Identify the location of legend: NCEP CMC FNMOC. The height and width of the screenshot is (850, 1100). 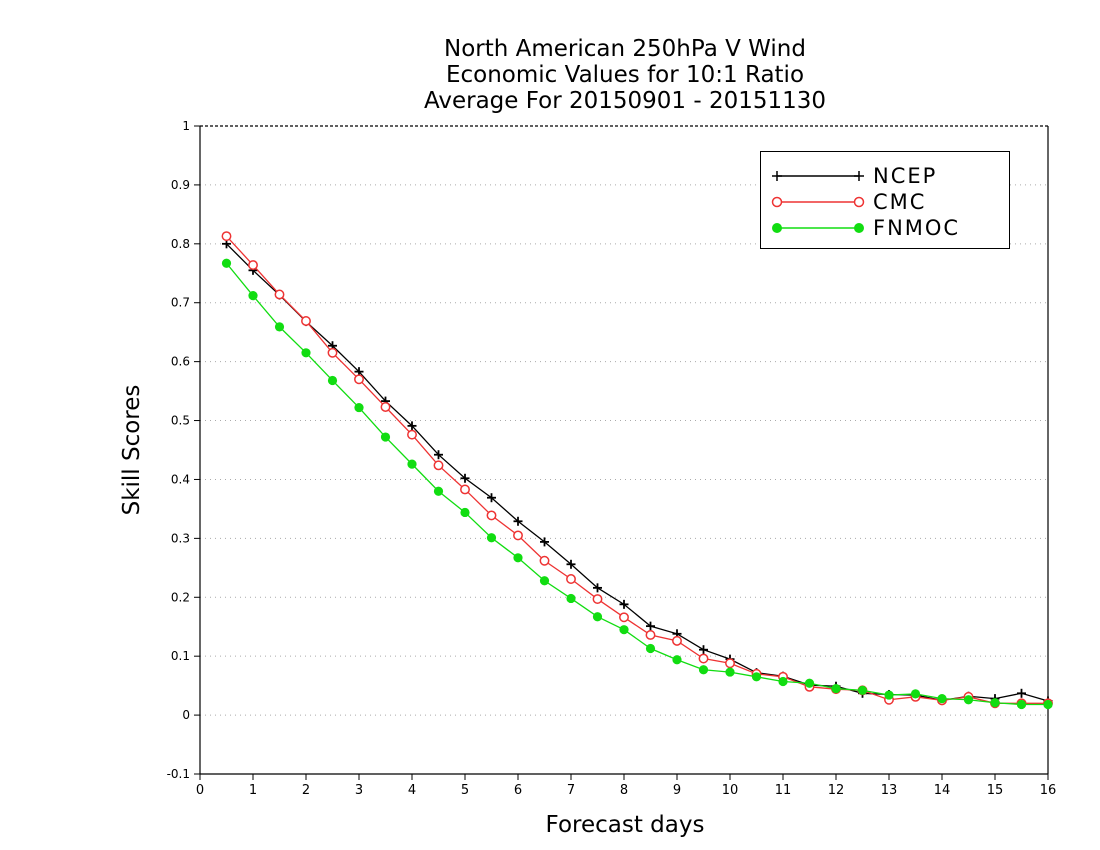
(885, 200).